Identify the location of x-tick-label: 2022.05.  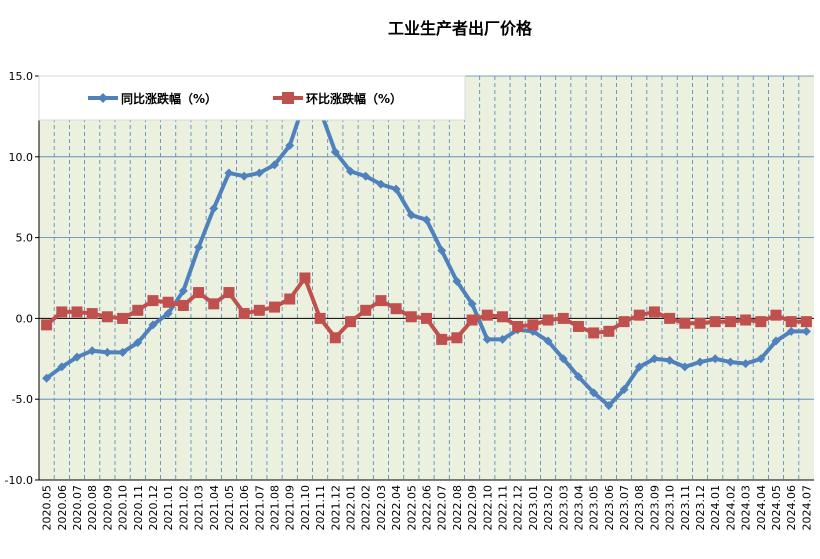
(411, 508).